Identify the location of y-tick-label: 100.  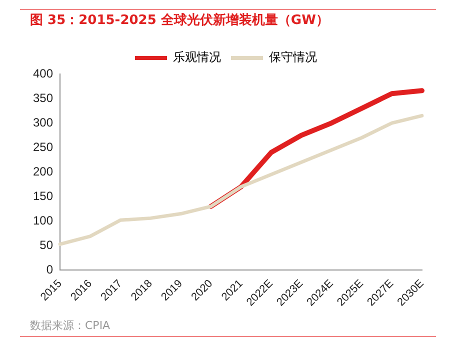
(43, 220).